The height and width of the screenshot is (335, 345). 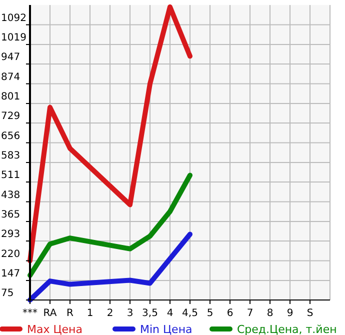 I want to click on x-tick-label: 4,5, so click(x=190, y=313).